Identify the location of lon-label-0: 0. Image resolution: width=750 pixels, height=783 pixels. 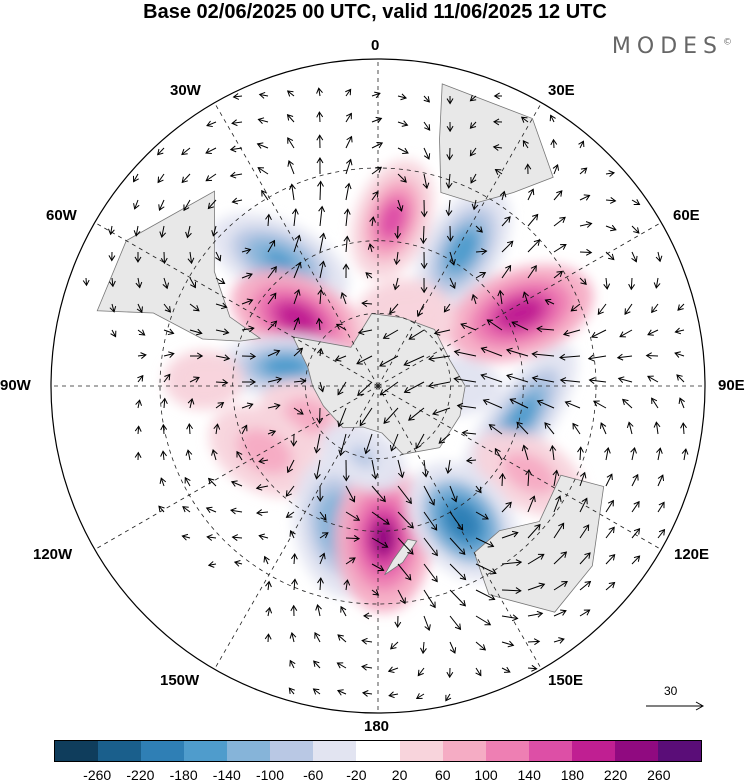
(375, 45).